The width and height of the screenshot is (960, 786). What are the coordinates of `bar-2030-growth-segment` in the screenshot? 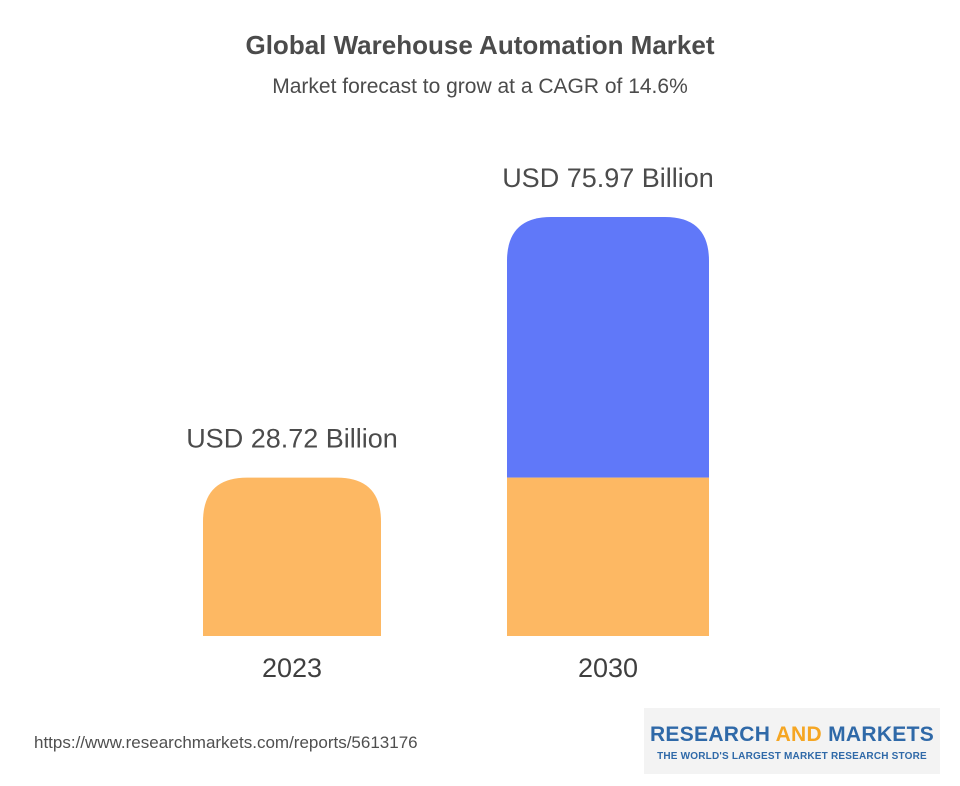 It's located at (608, 347).